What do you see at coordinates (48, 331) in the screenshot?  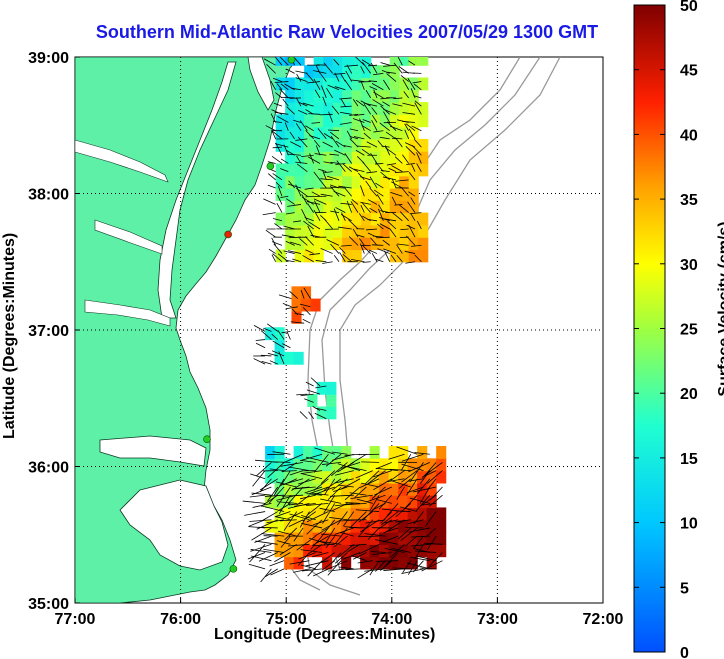 I see `y-tick-label: 37:00` at bounding box center [48, 331].